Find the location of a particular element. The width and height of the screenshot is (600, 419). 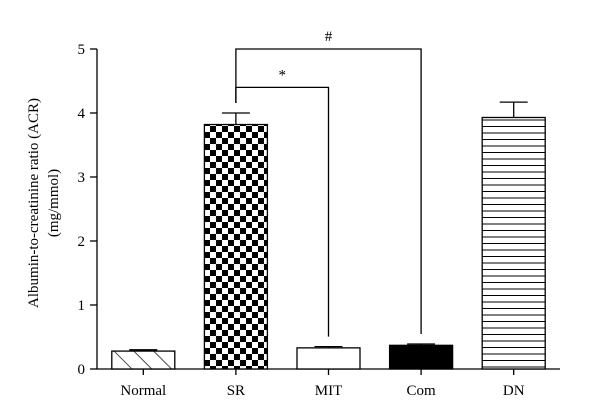

x-tick-label: DN is located at coordinates (514, 391).